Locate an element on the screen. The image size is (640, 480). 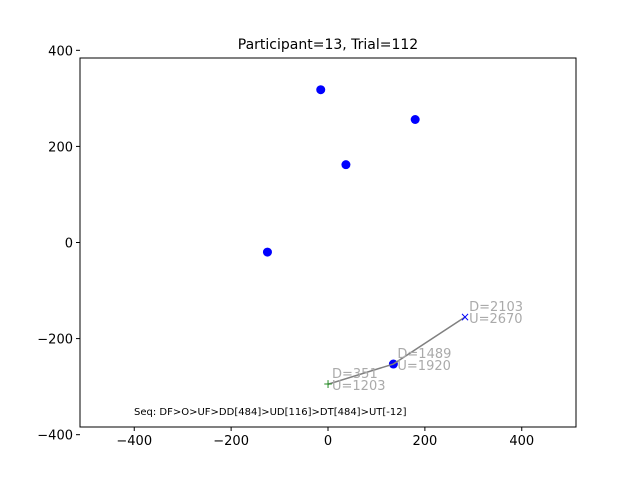
x-tick-label: 0 is located at coordinates (328, 441).